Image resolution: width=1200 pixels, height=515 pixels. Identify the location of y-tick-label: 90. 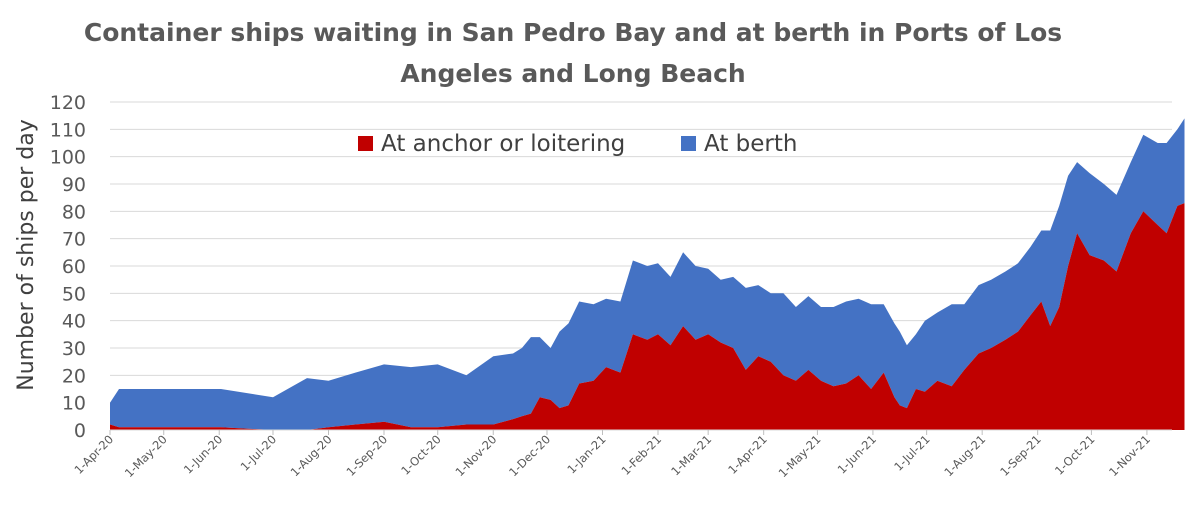
(74, 185).